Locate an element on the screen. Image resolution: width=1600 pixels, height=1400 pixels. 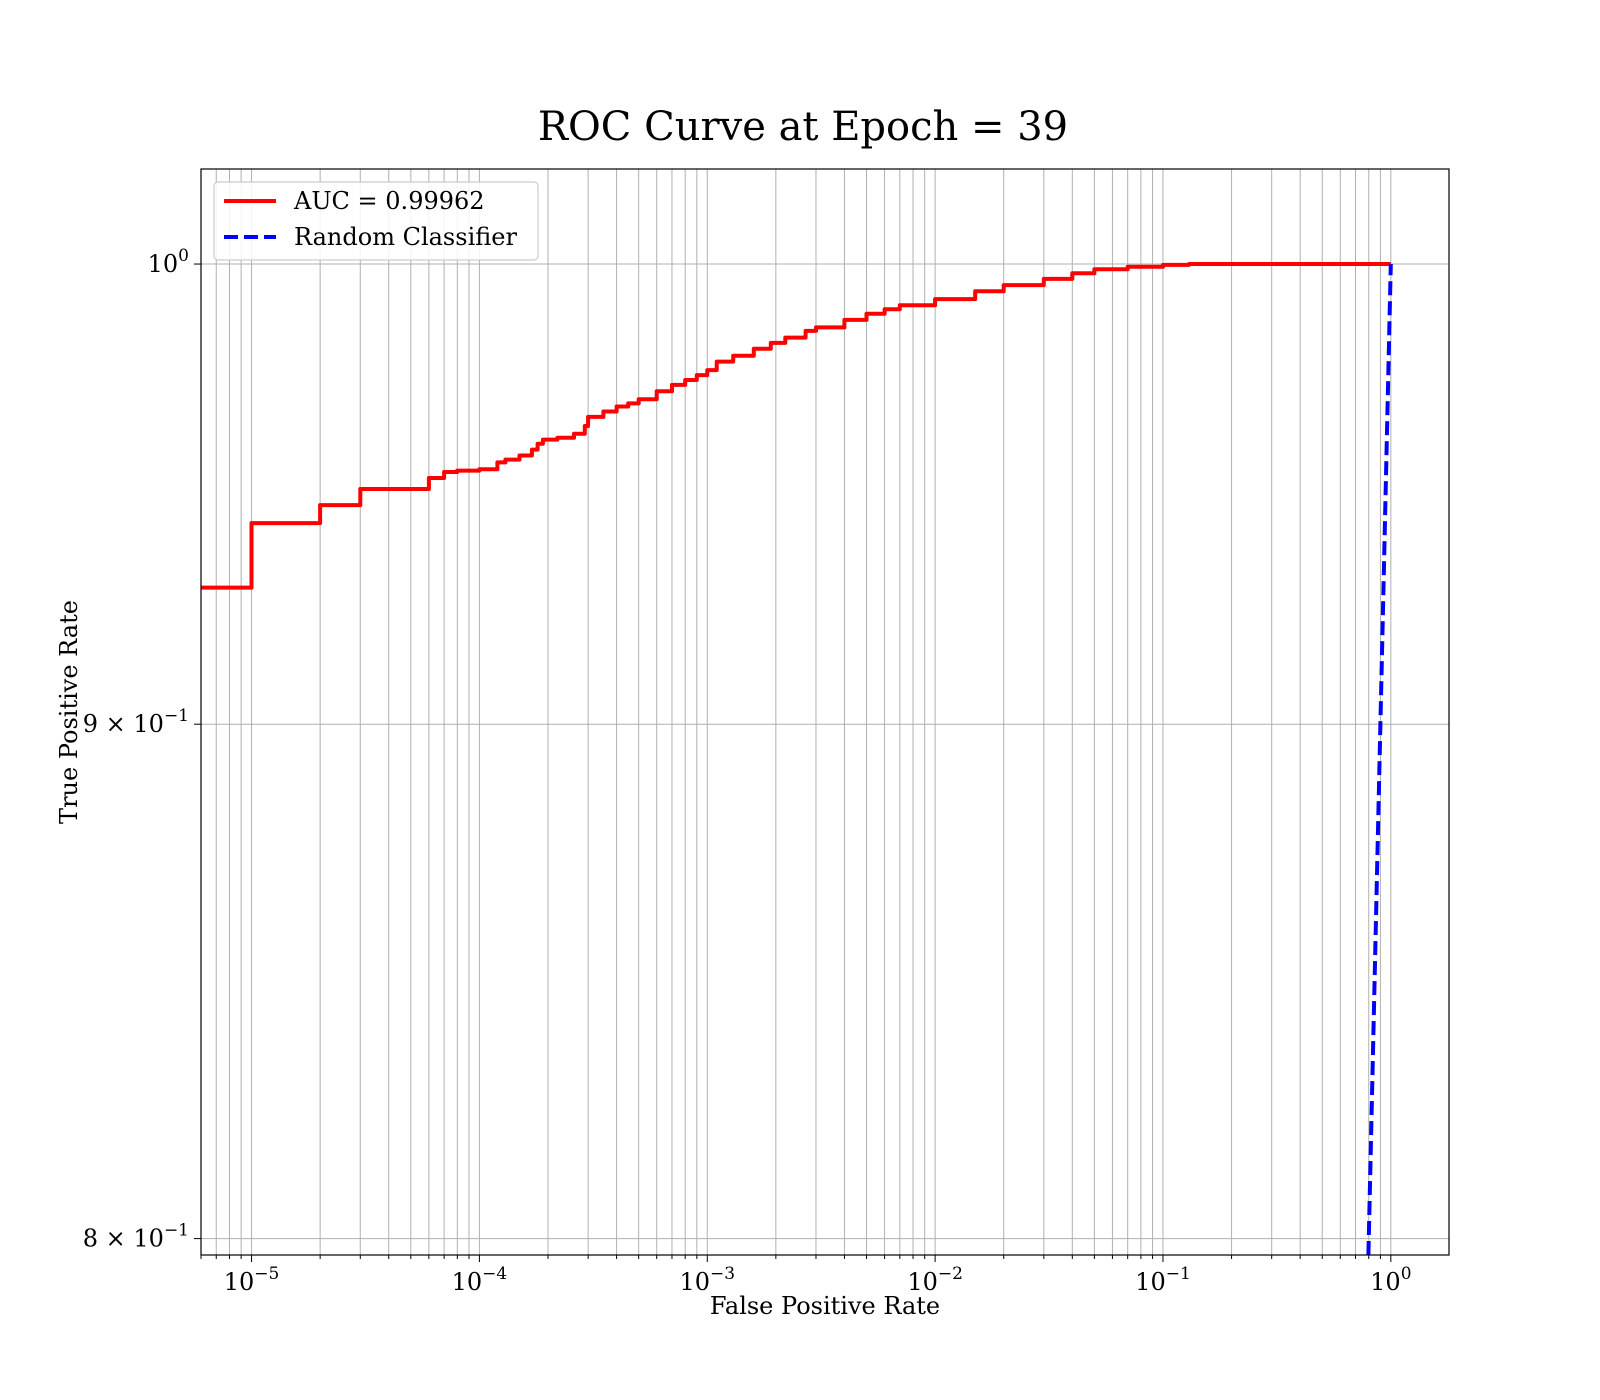
y-axis-label: True Positive Rate is located at coordinates (69, 712).